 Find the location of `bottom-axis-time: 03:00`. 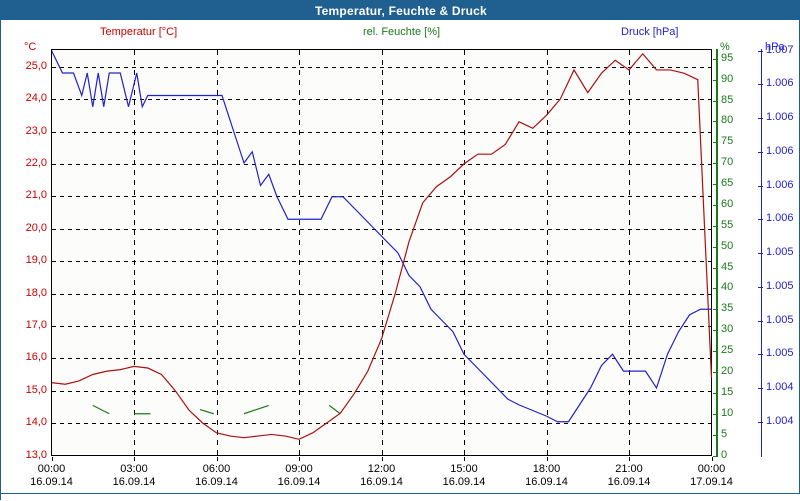

bottom-axis-time: 03:00 is located at coordinates (134, 469).